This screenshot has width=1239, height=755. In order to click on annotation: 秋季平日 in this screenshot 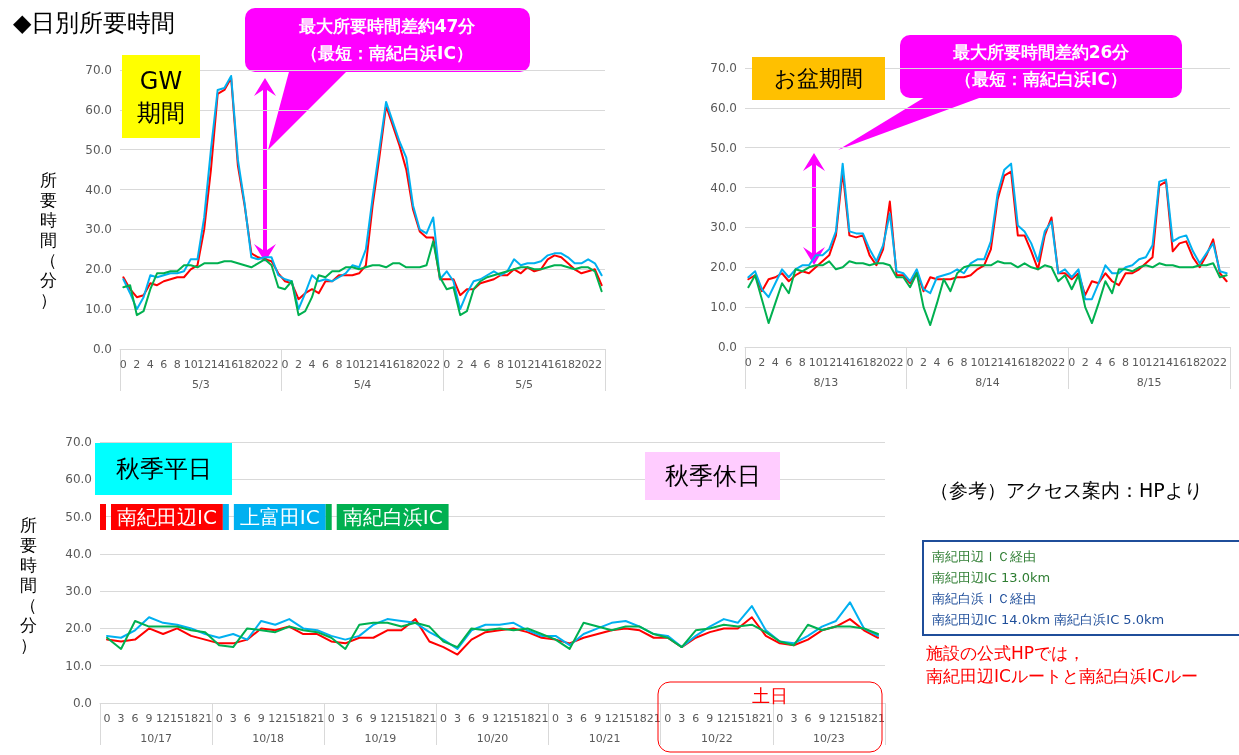, I will do `click(163, 469)`.